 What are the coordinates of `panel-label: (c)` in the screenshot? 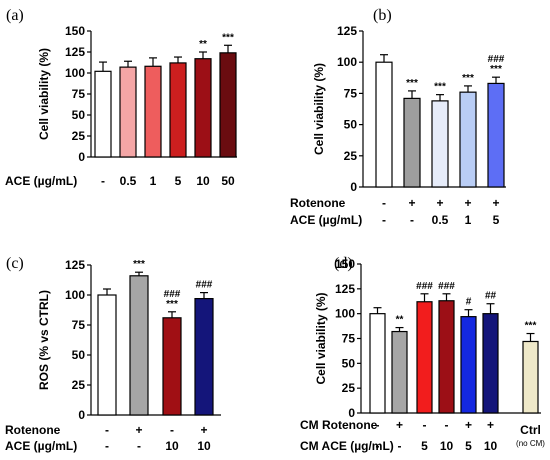 It's located at (15, 263).